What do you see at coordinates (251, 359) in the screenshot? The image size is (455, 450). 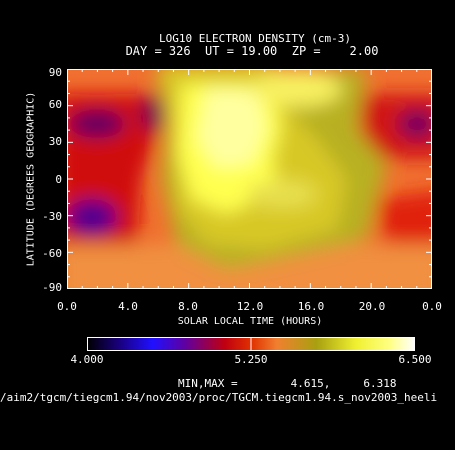 I see `colorbar-mid-label: 5.250` at bounding box center [251, 359].